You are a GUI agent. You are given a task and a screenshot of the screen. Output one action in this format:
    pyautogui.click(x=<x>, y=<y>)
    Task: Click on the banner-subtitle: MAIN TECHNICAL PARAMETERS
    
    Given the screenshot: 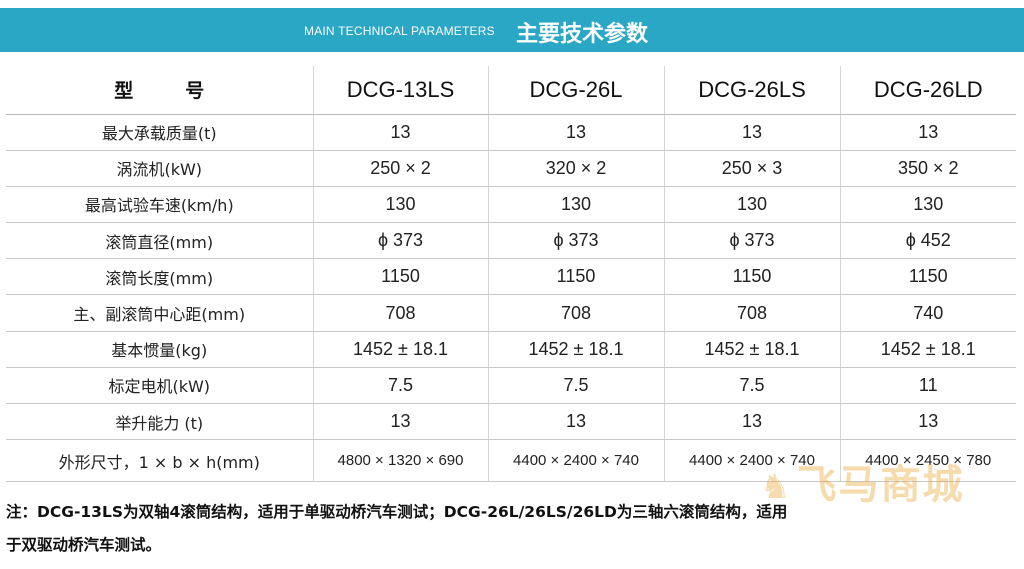 What is the action you would take?
    pyautogui.click(x=399, y=31)
    